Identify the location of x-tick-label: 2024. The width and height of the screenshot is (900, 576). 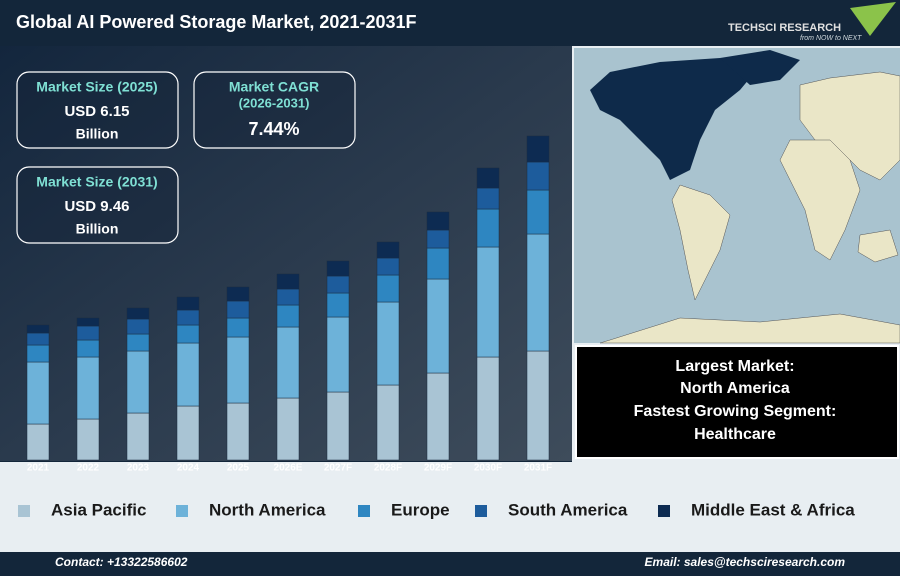
(188, 468).